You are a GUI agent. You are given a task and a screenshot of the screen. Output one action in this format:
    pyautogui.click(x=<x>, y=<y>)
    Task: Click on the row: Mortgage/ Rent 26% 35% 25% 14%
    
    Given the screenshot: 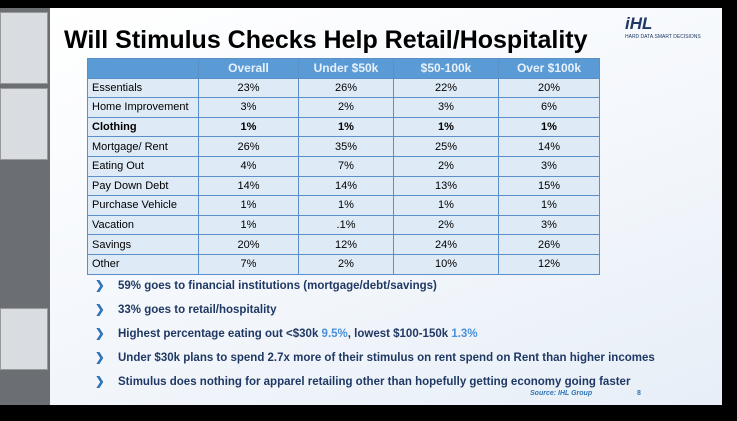 What is the action you would take?
    pyautogui.click(x=343, y=146)
    